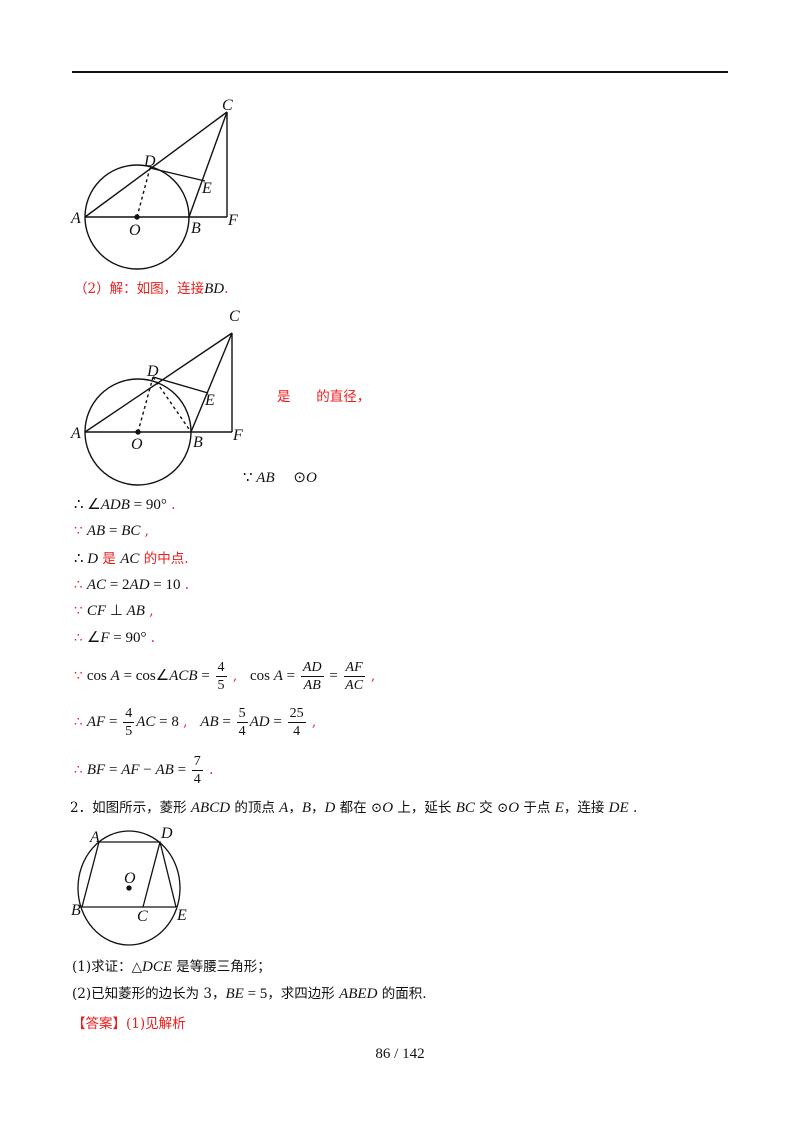 The width and height of the screenshot is (800, 1132). I want to click on numerator: AD, so click(312, 668).